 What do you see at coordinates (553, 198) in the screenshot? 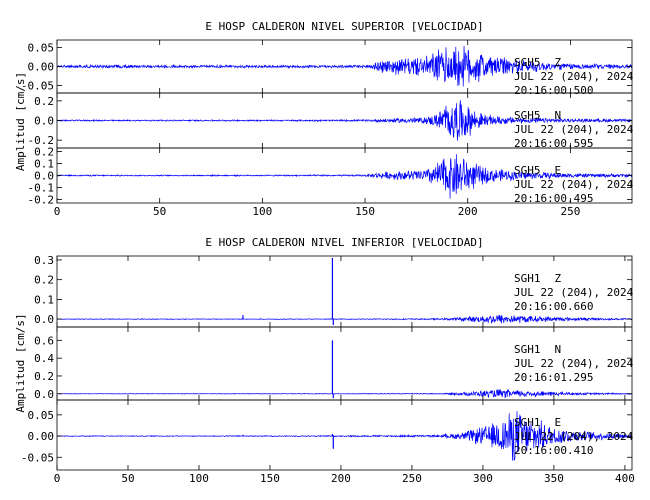
I see `trace-time: 20:16:00.495` at bounding box center [553, 198].